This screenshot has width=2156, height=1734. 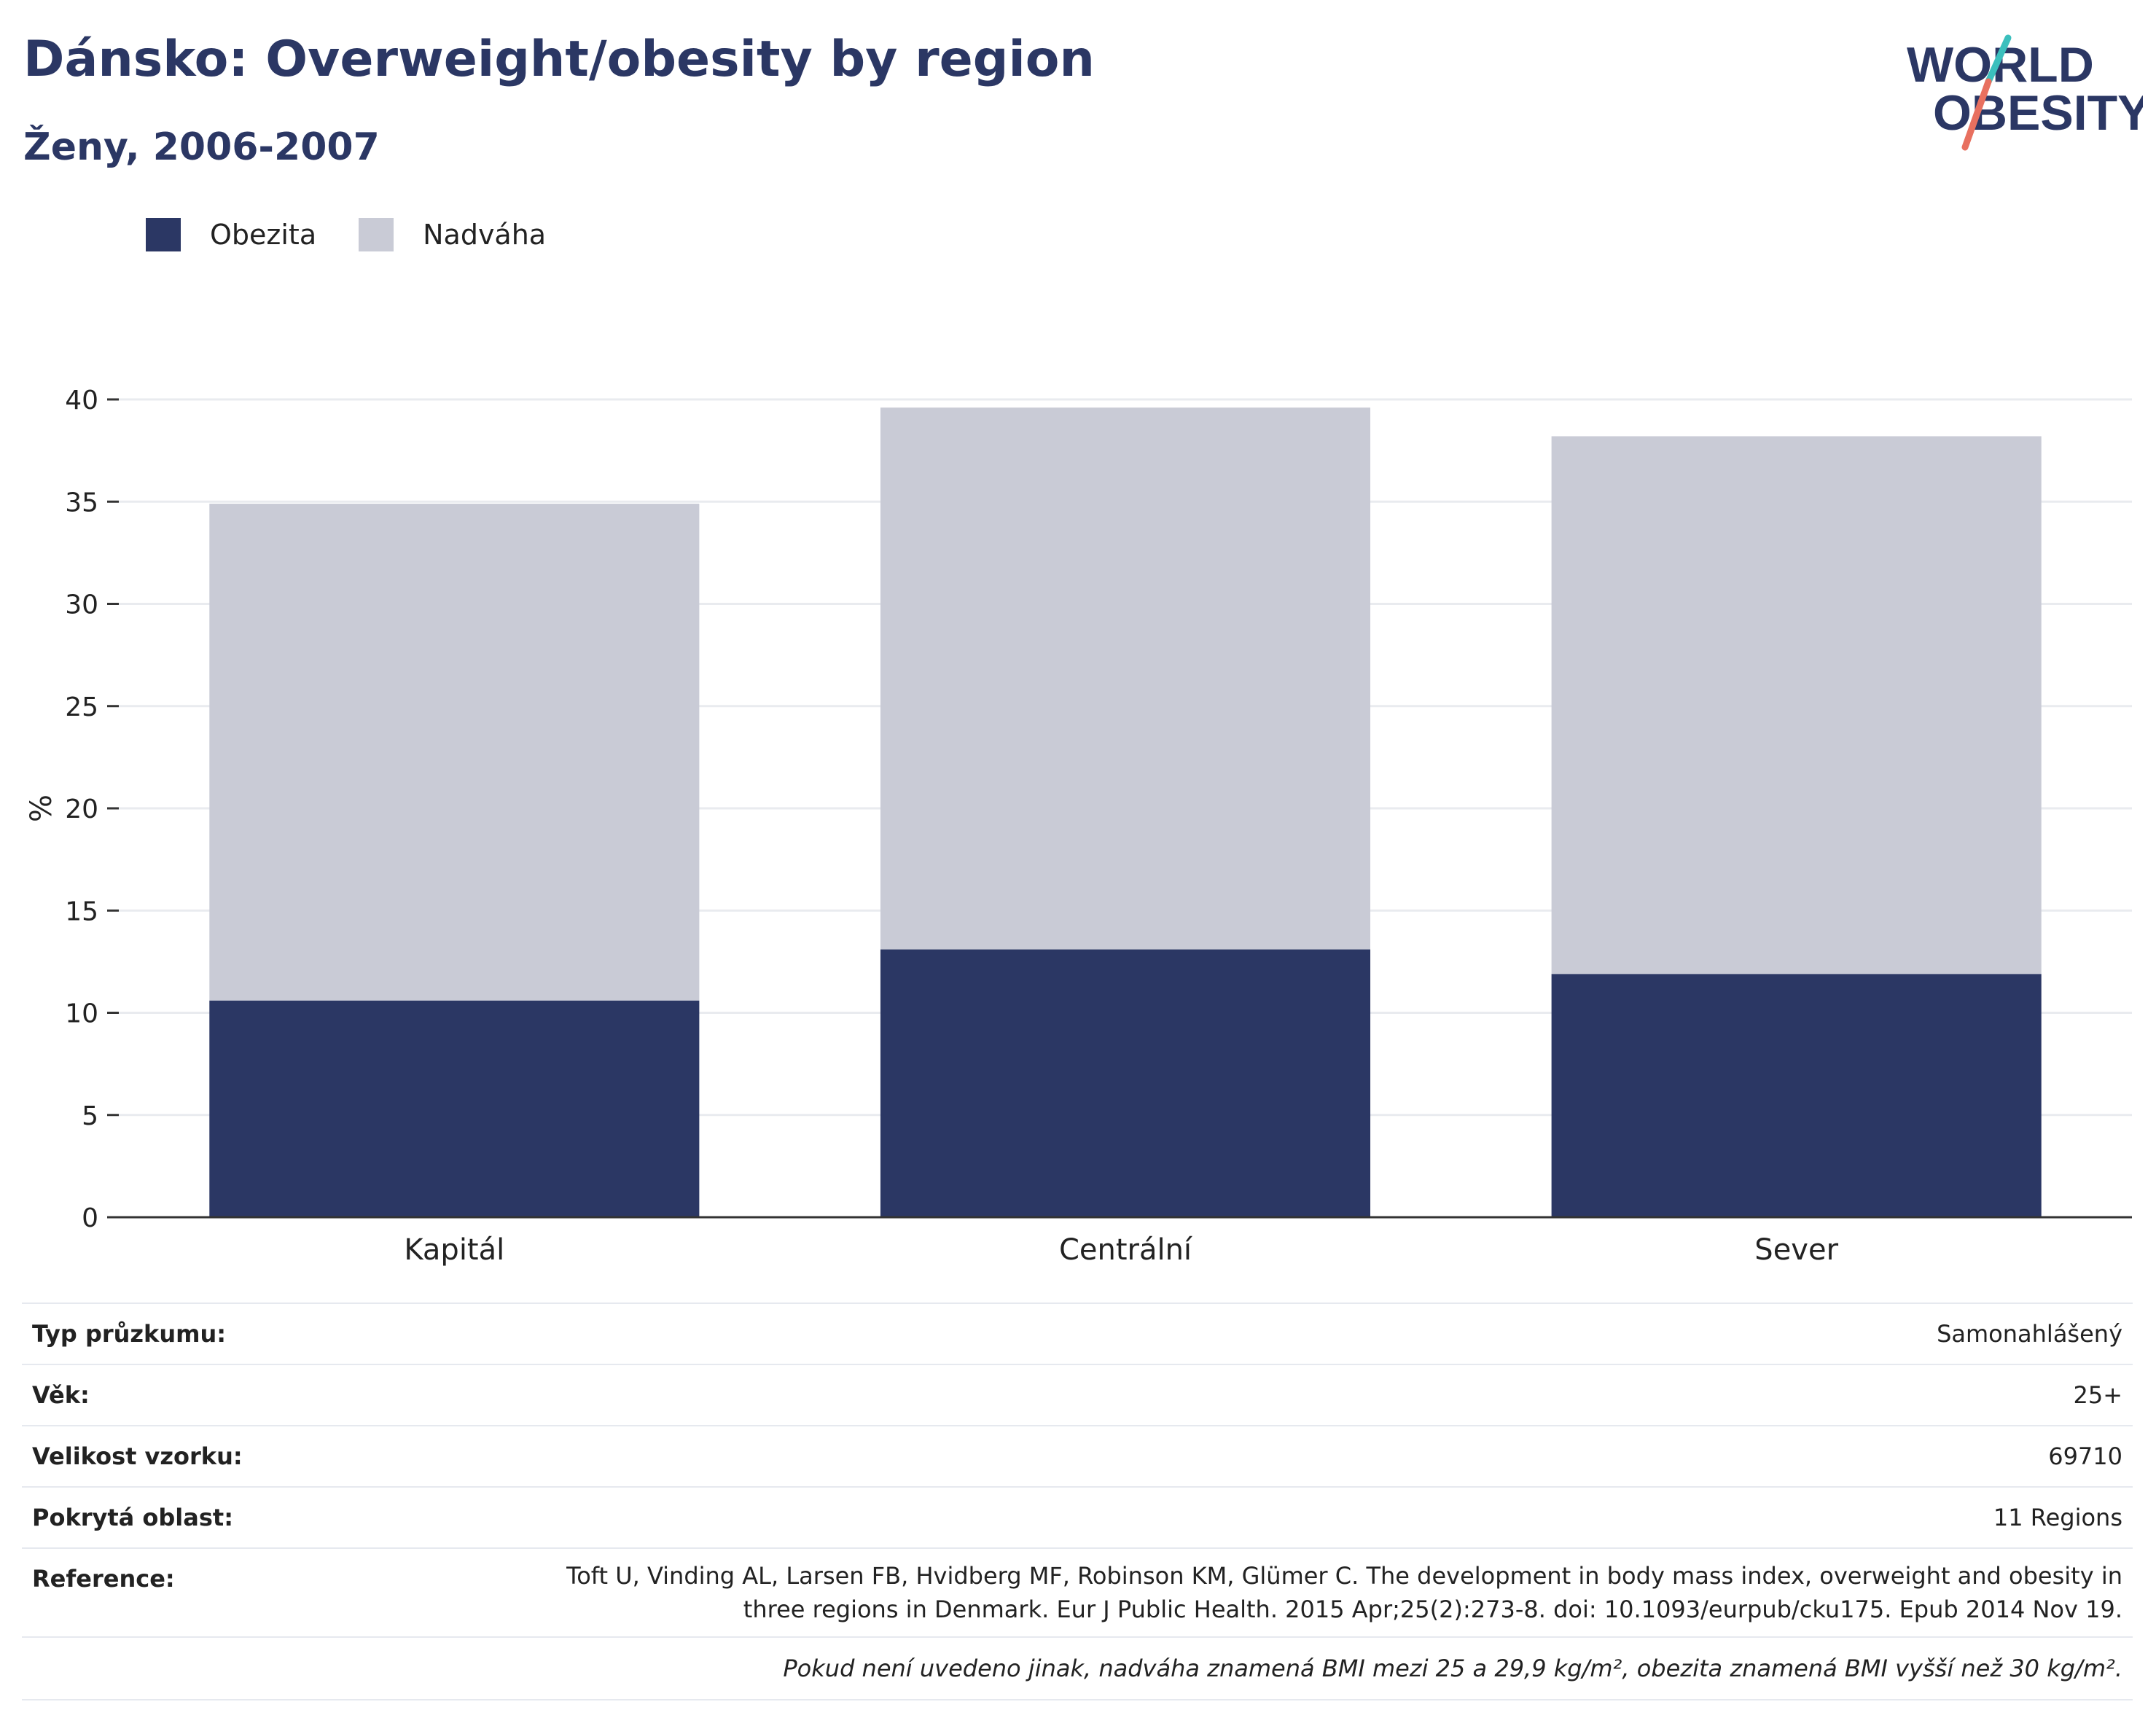 I want to click on reference-label: Reference:, so click(x=103, y=1579).